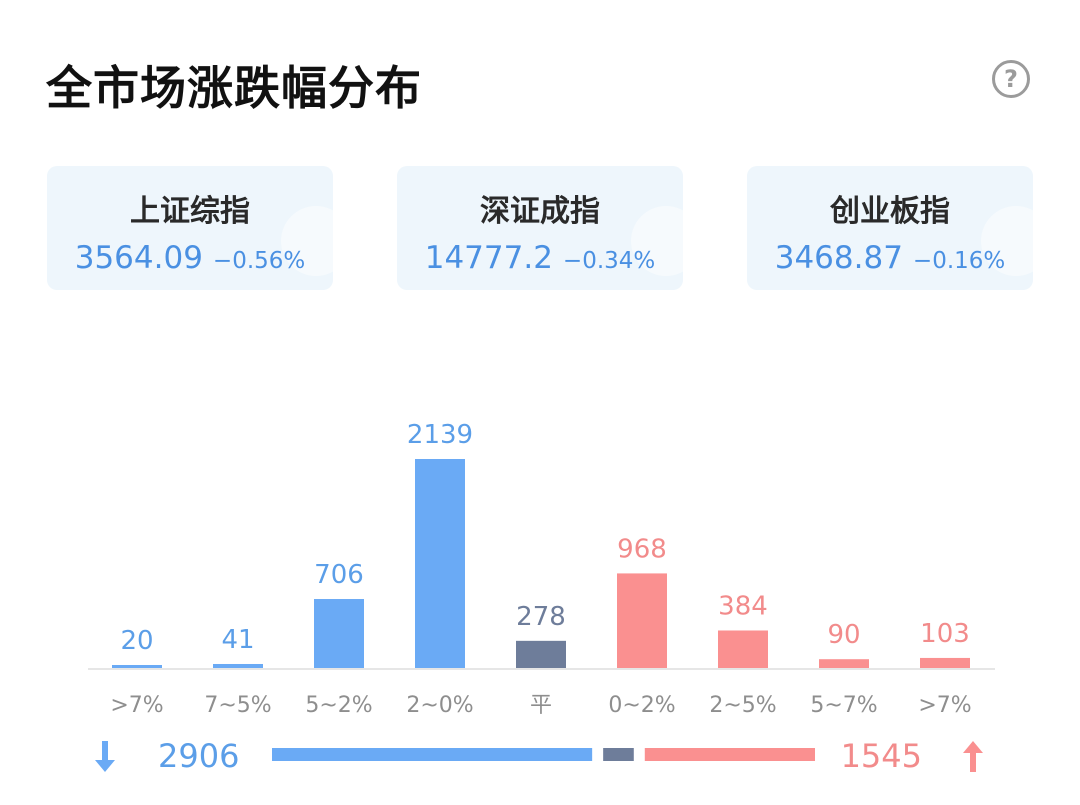 This screenshot has height=805, width=1080. Describe the element at coordinates (881, 756) in the screenshot. I see `up-count: 1545` at that location.